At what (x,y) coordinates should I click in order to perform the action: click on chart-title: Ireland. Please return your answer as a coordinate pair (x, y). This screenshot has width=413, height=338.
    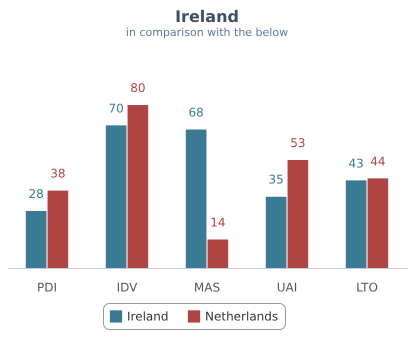
    Looking at the image, I should click on (207, 16).